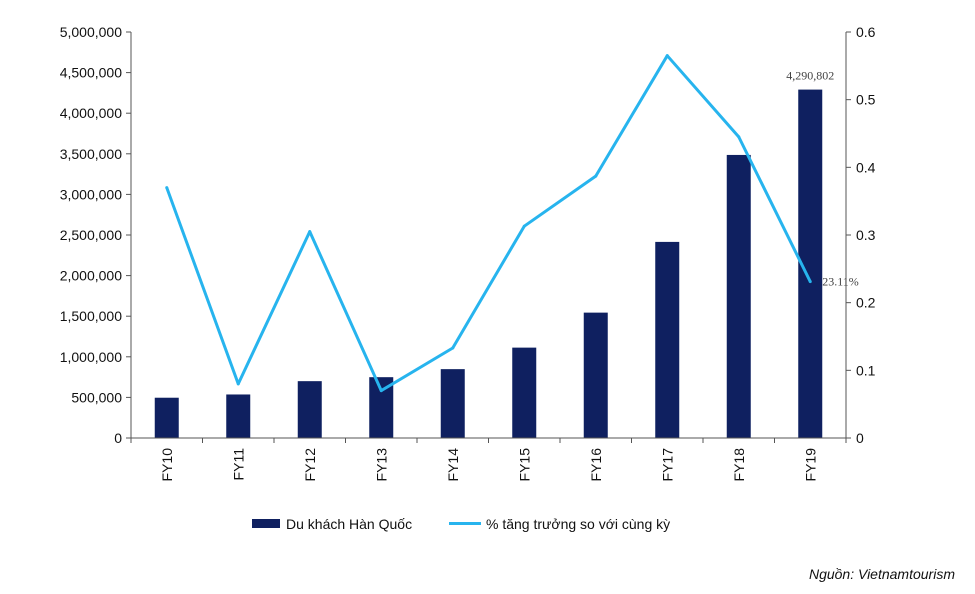 This screenshot has width=975, height=594. I want to click on left-tick-label: 1,000,000, so click(91, 357).